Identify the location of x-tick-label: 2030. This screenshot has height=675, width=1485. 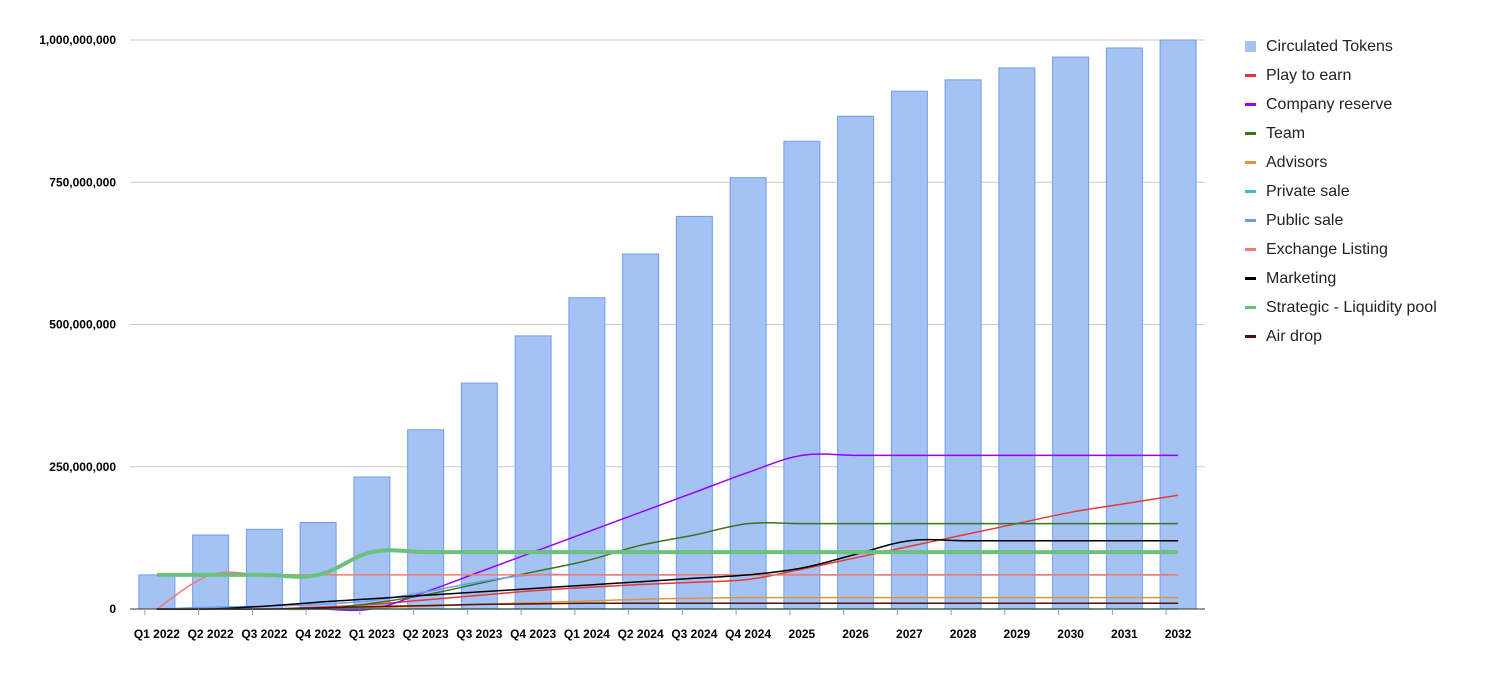
(1070, 634).